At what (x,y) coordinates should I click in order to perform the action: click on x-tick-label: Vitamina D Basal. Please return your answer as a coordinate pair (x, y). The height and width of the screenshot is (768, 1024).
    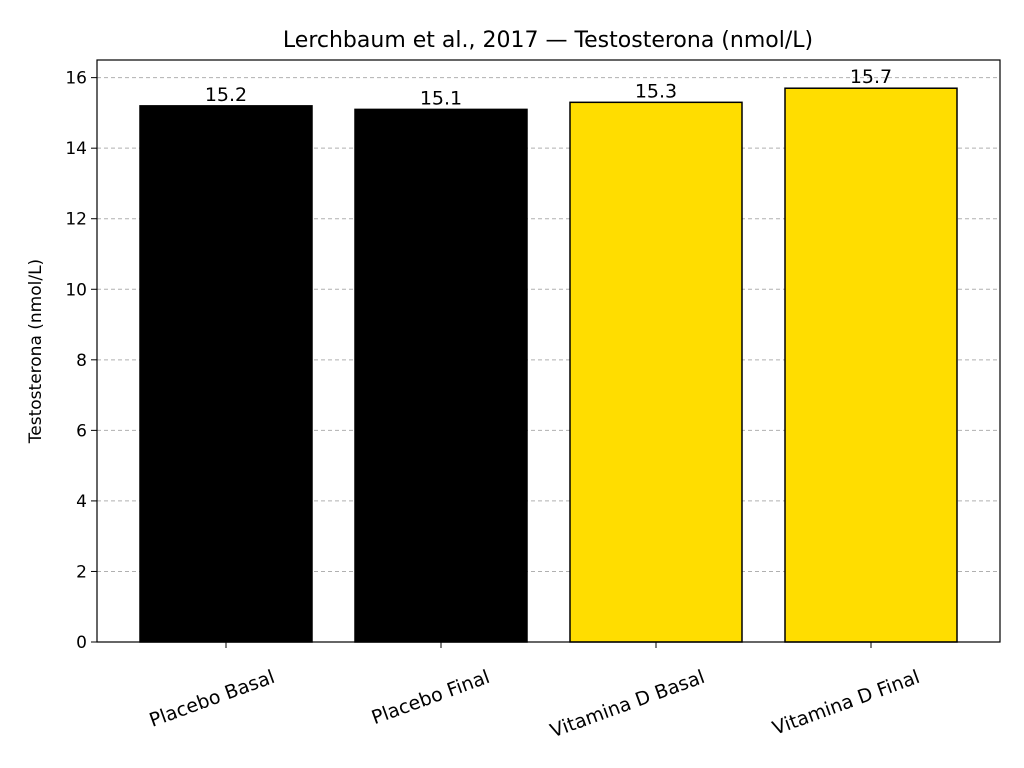
    Looking at the image, I should click on (627, 704).